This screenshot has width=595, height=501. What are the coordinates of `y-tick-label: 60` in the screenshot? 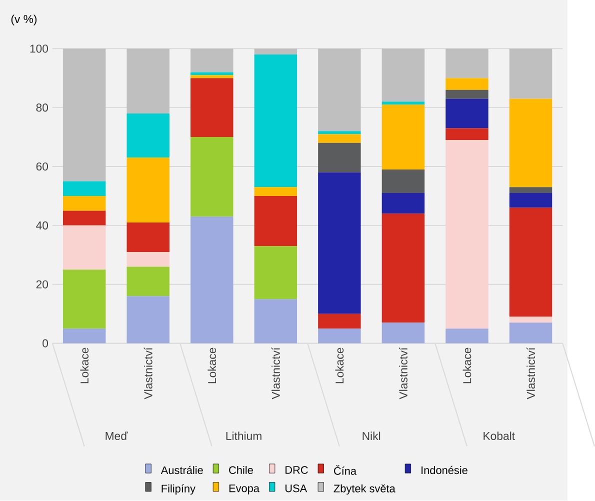 It's located at (42, 166).